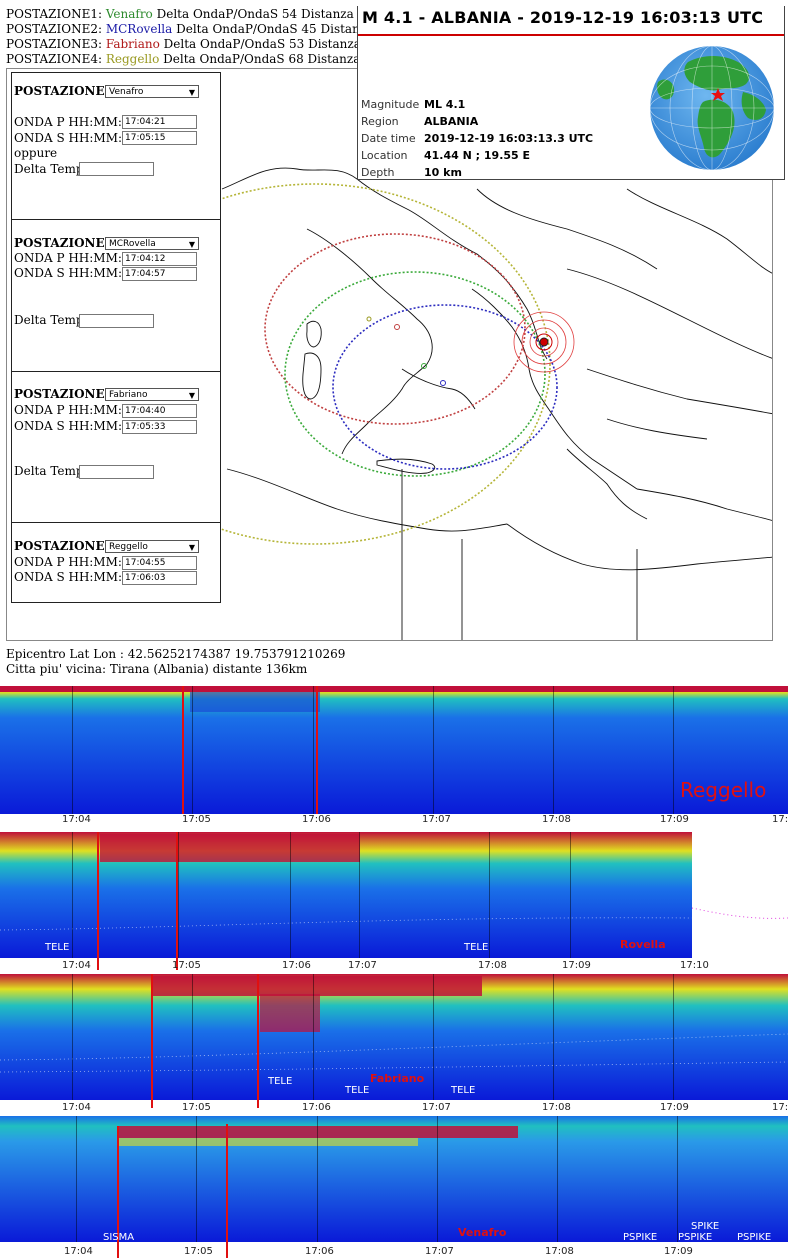 Image resolution: width=788 pixels, height=1258 pixels. What do you see at coordinates (159, 122) in the screenshot?
I see `onda-p-input-1: 17:04:21` at bounding box center [159, 122].